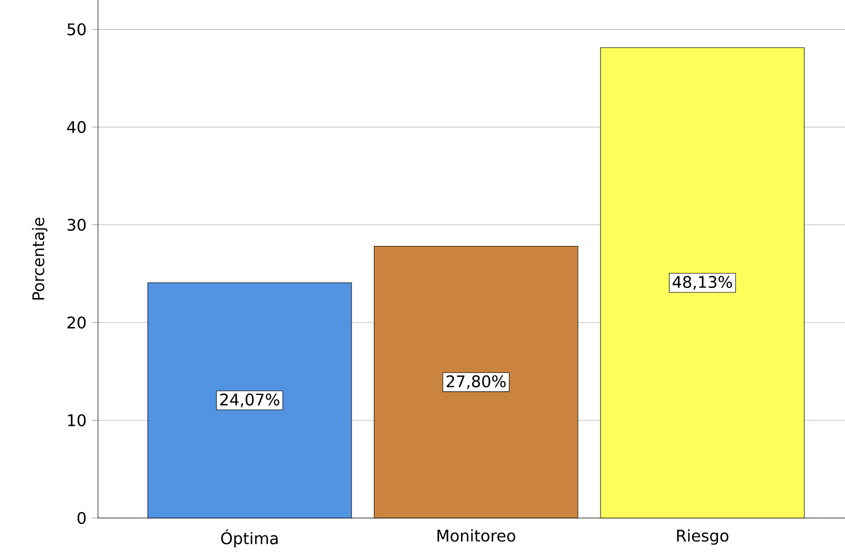 The width and height of the screenshot is (845, 553). I want to click on y-tick-label: 50, so click(77, 29).